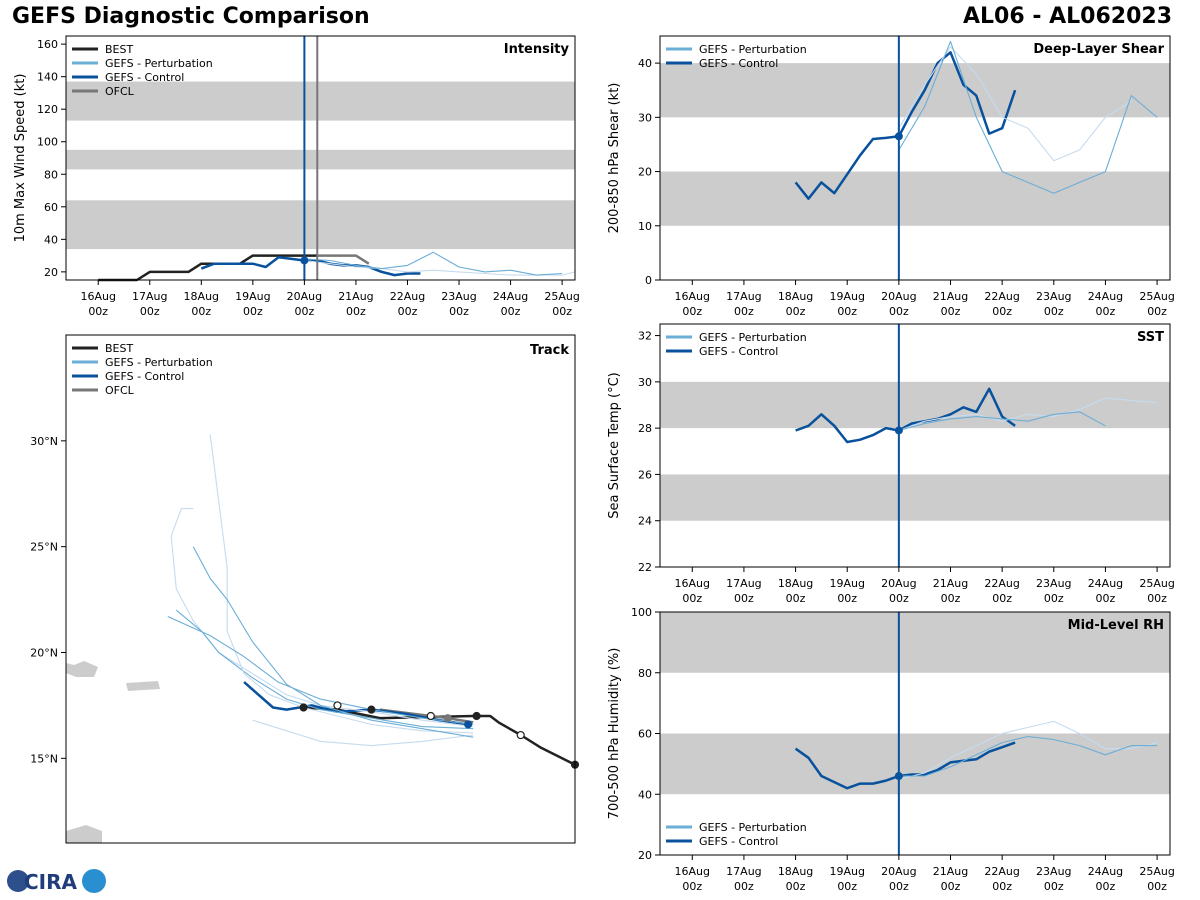 This screenshot has height=900, width=1200. What do you see at coordinates (692, 583) in the screenshot?
I see `sst-xtick-label: 16Aug` at bounding box center [692, 583].